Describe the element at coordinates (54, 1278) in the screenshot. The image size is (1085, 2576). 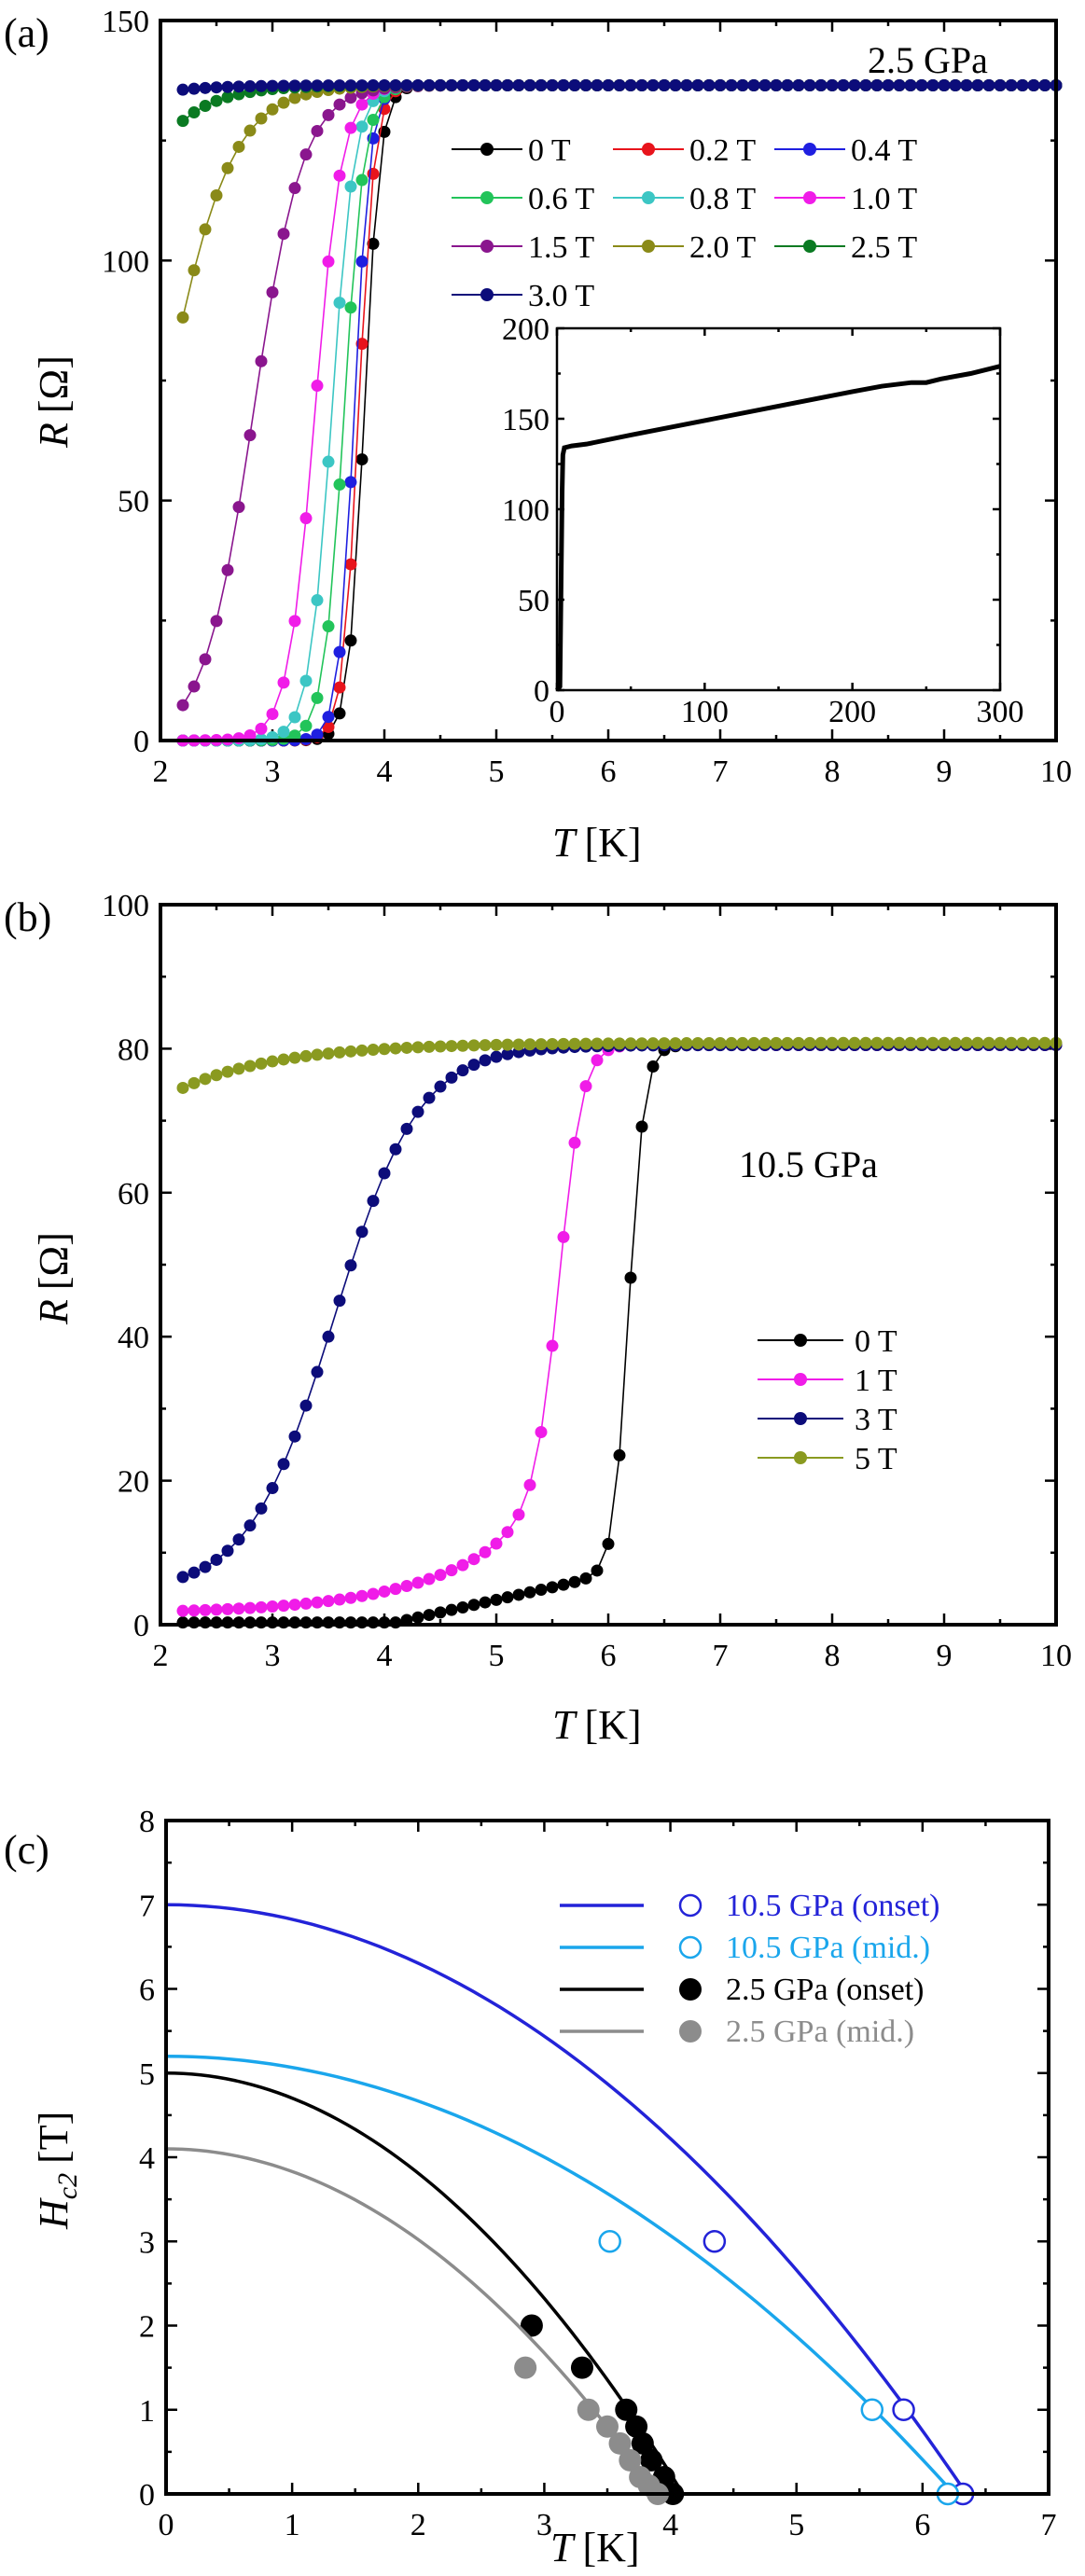
I see `panel-b-ylabel: R [Ω]` at that location.